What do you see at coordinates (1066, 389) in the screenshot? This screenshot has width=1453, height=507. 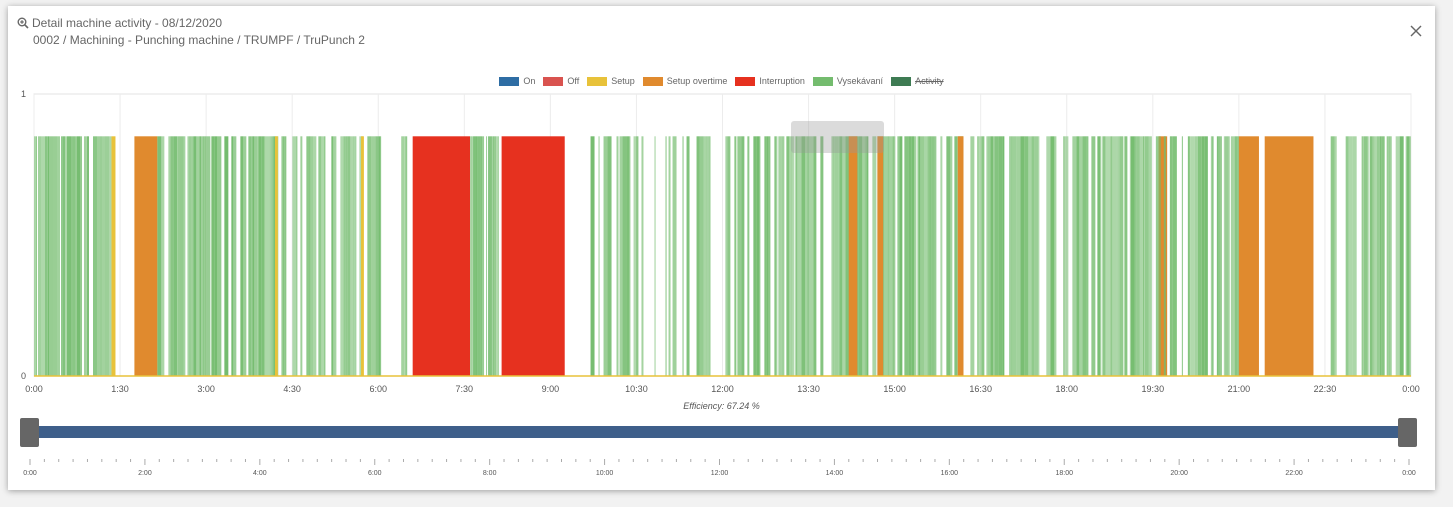 I see `x-tick-label: 18:00` at bounding box center [1066, 389].